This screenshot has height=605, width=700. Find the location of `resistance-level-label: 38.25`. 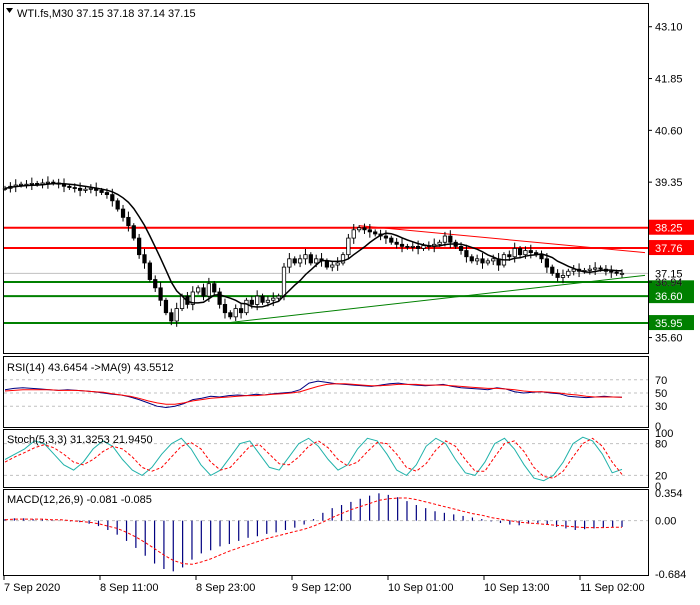

resistance-level-label: 38.25 is located at coordinates (669, 229).